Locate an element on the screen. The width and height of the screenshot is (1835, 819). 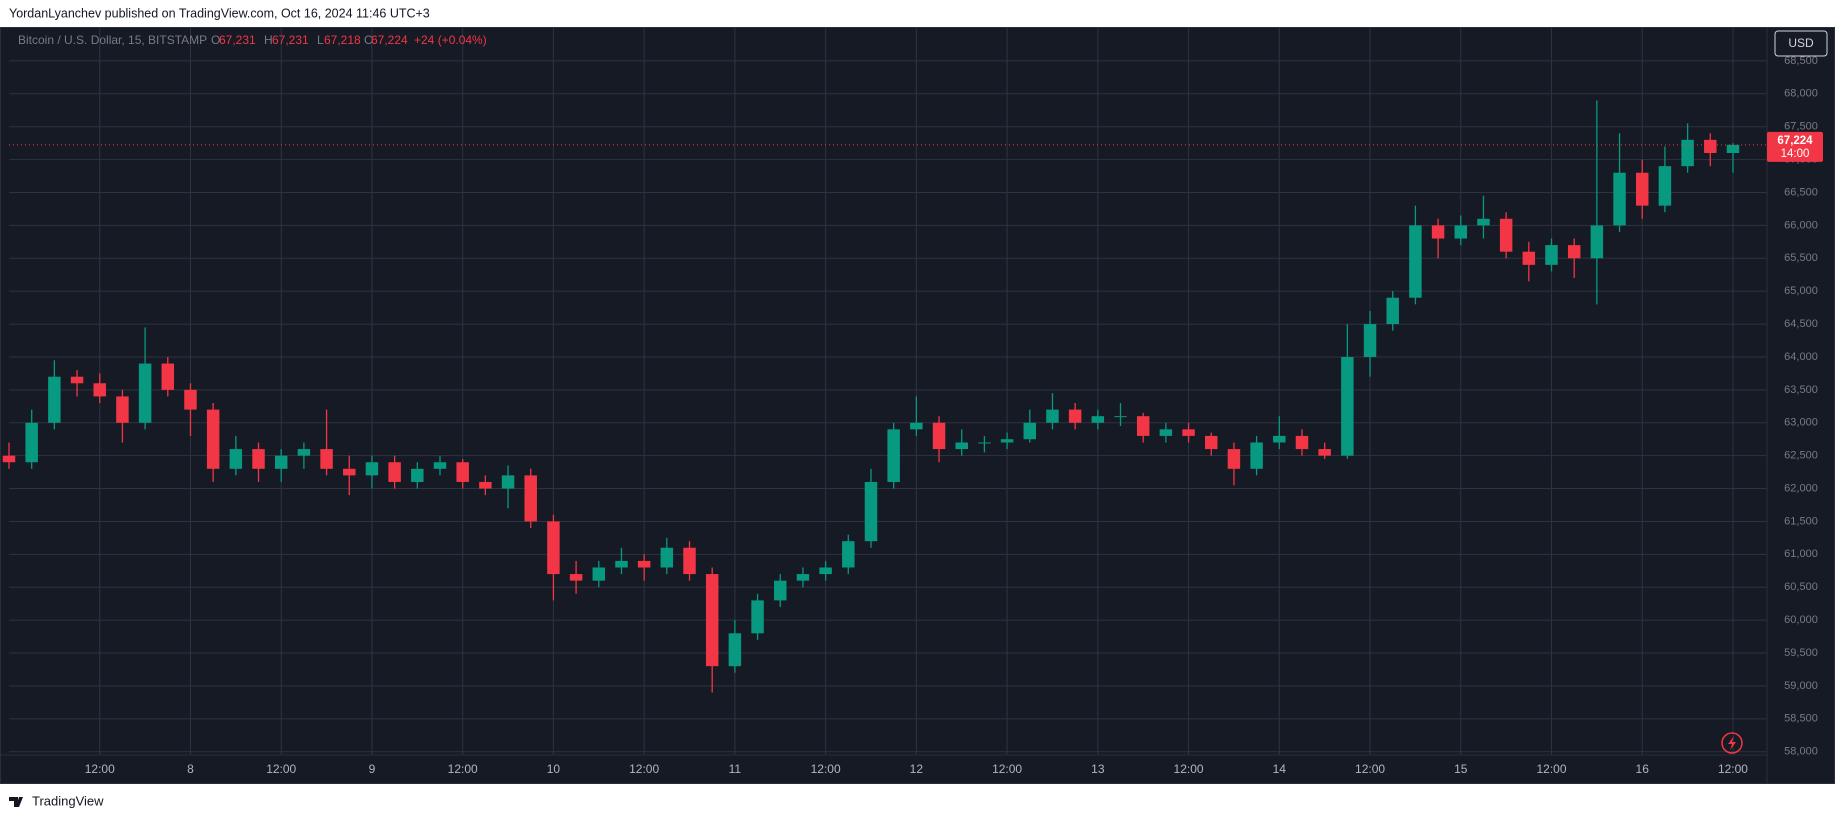
ohlc-value: 67,224 is located at coordinates (389, 40).